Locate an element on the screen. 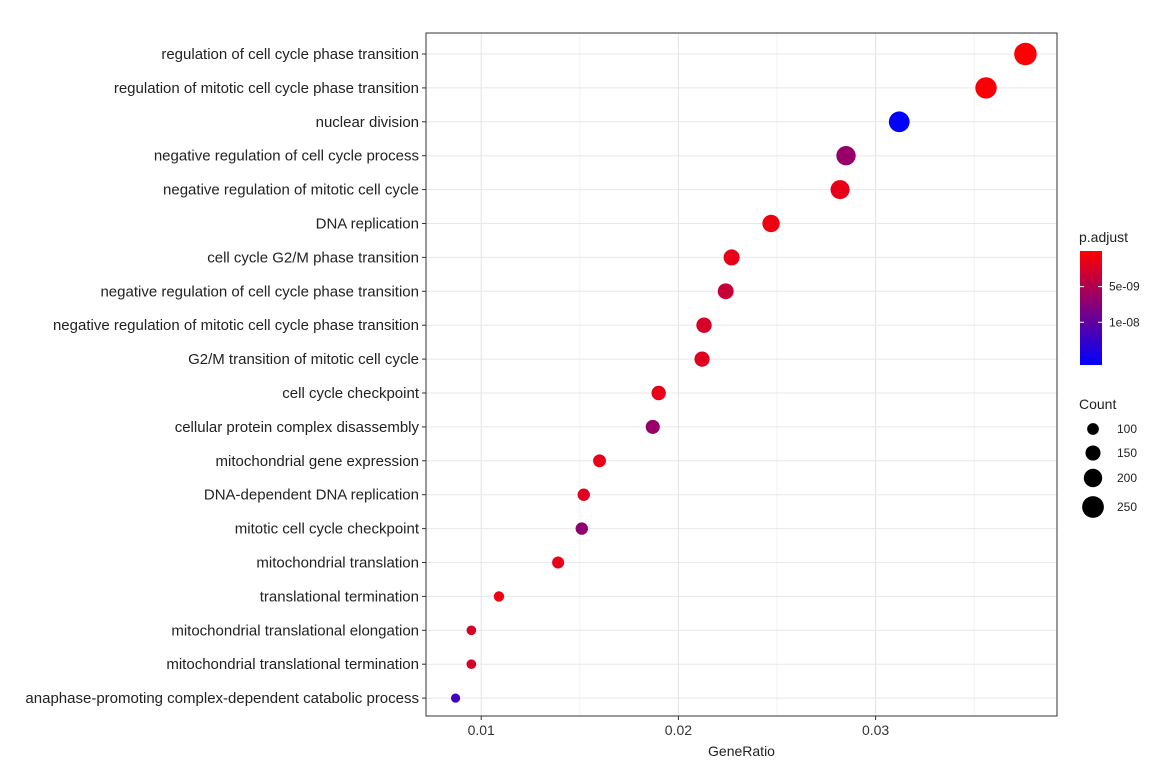 The height and width of the screenshot is (766, 1156). color-legend-label: 1e-08 is located at coordinates (1124, 322).